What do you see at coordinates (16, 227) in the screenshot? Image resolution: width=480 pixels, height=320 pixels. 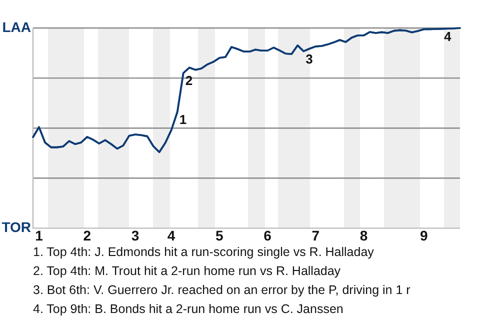 I see `text: TOR` at bounding box center [16, 227].